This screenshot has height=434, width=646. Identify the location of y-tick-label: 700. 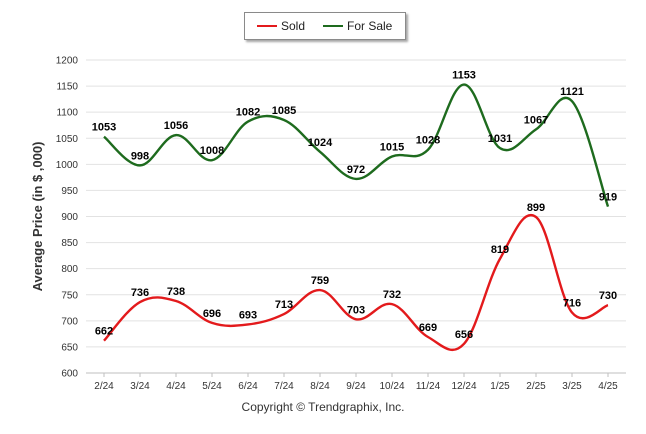
(69, 321).